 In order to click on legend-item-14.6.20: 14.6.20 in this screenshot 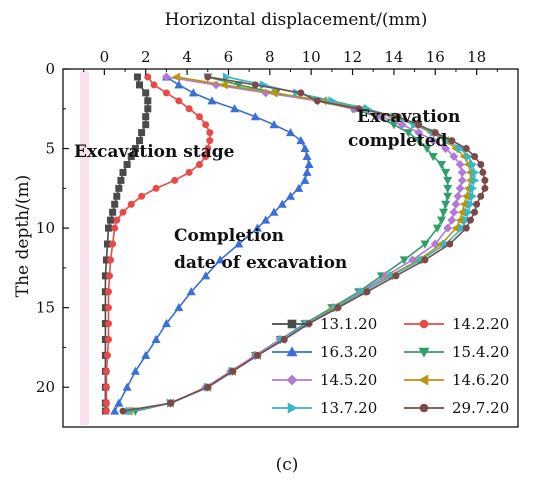, I will do `click(456, 380)`.